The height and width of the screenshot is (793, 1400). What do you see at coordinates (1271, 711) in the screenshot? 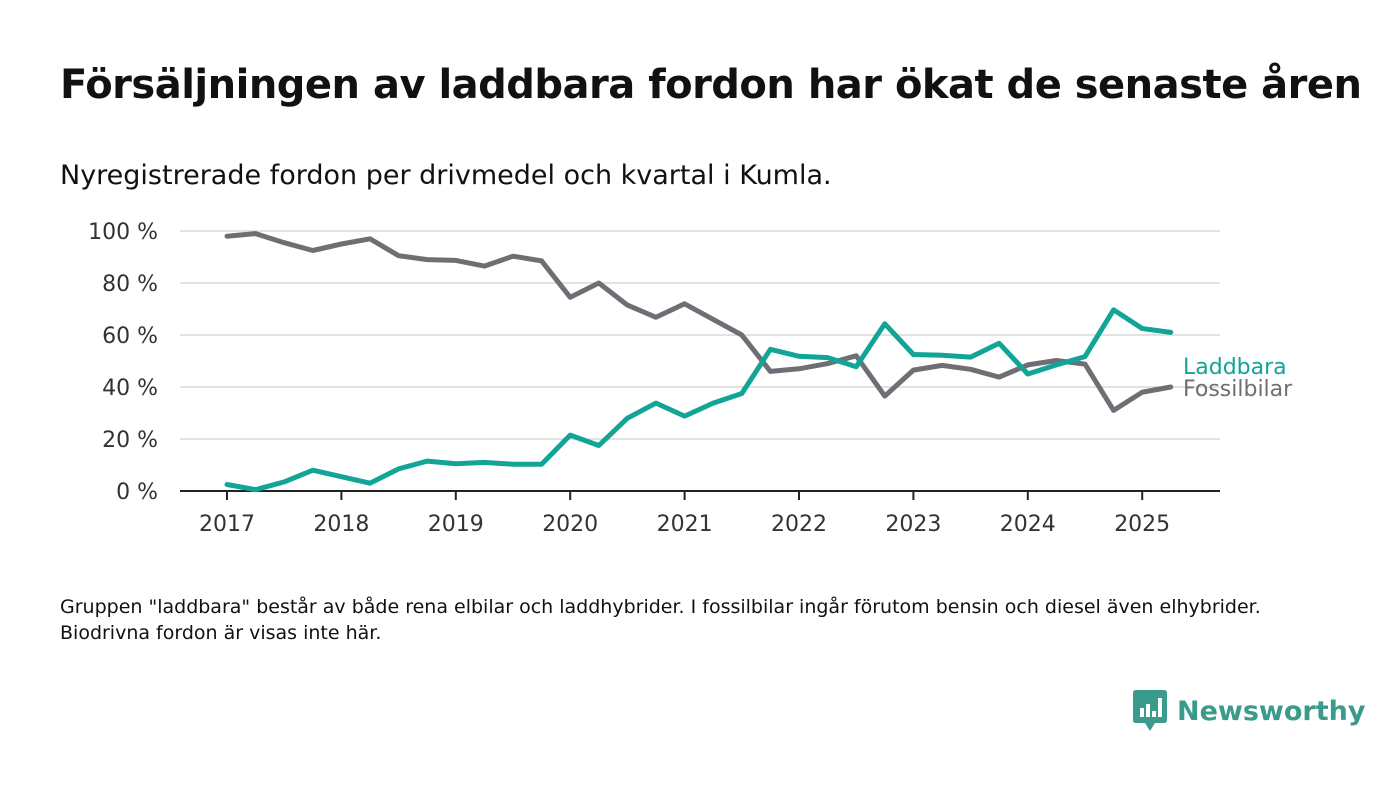
I see `brand-name: Newsworthy` at bounding box center [1271, 711].